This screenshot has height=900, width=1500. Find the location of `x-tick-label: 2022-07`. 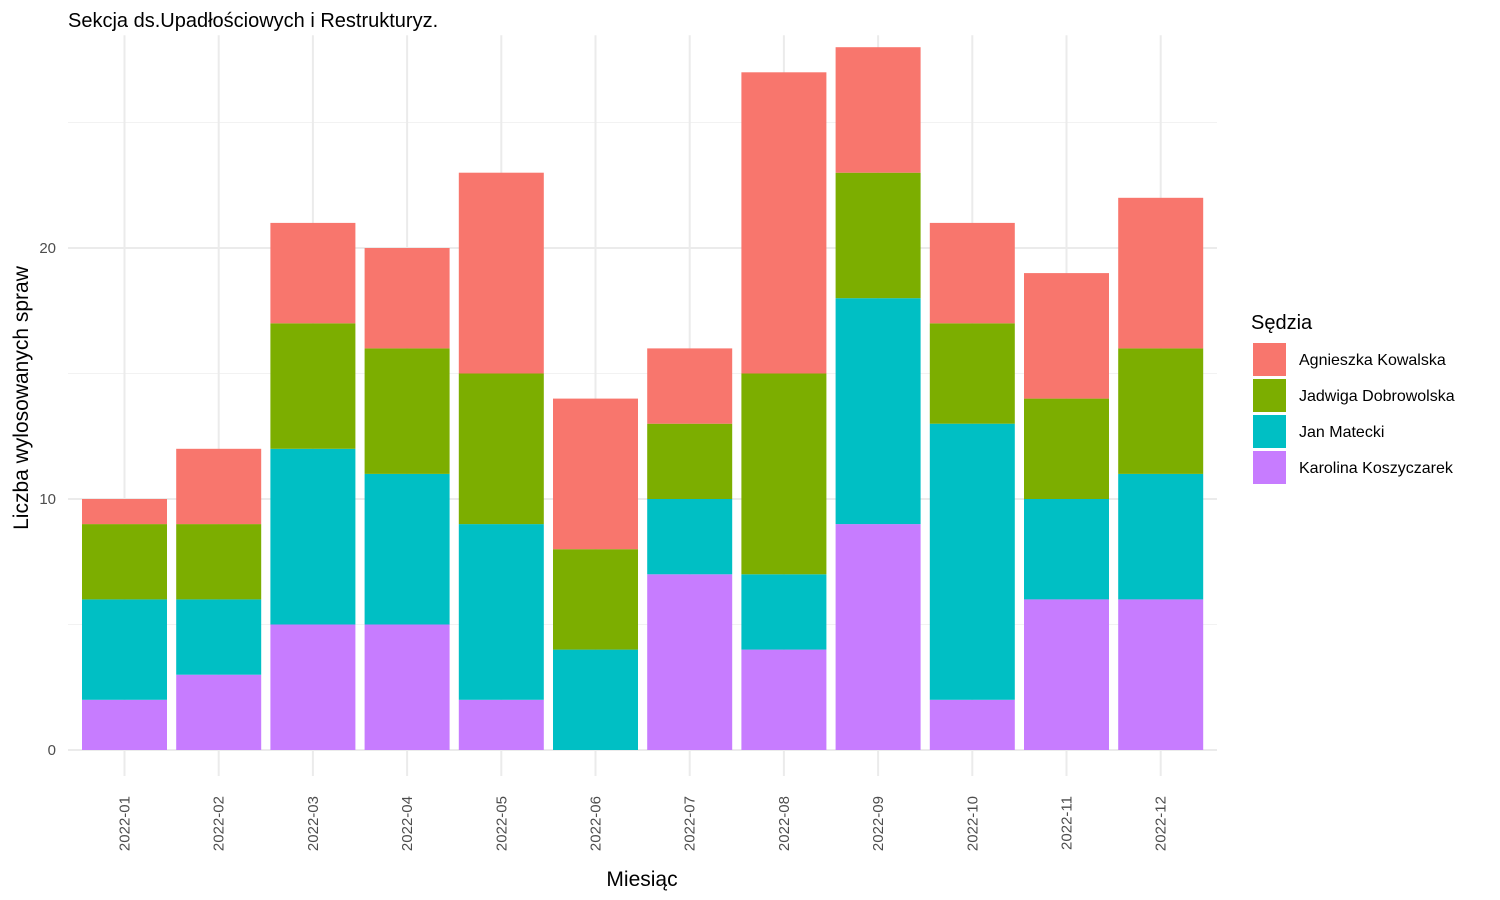

x-tick-label: 2022-07 is located at coordinates (690, 823).